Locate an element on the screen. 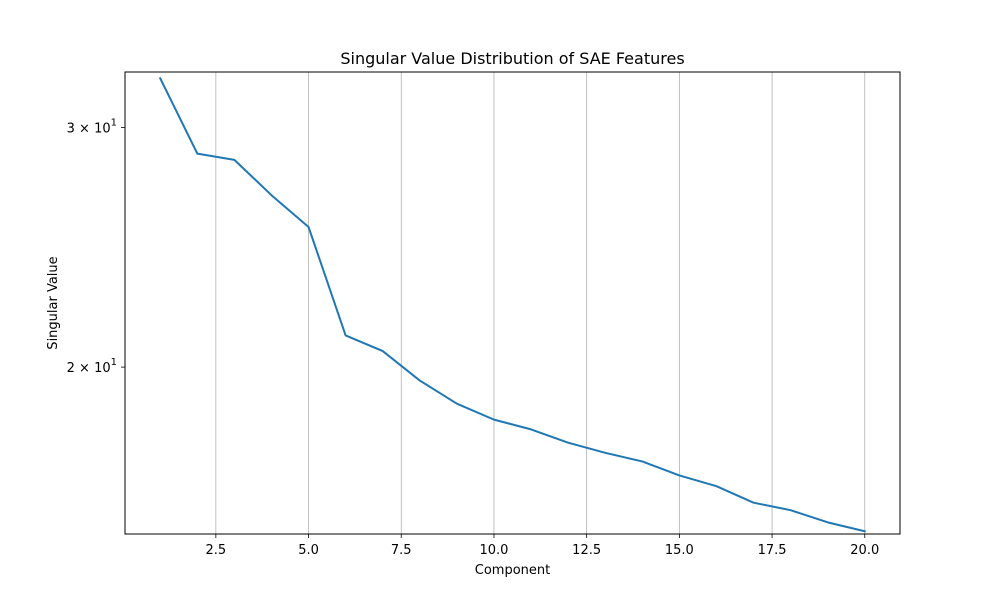 Image resolution: width=1000 pixels, height=600 pixels. y-axis-label: Singular Value is located at coordinates (53, 302).